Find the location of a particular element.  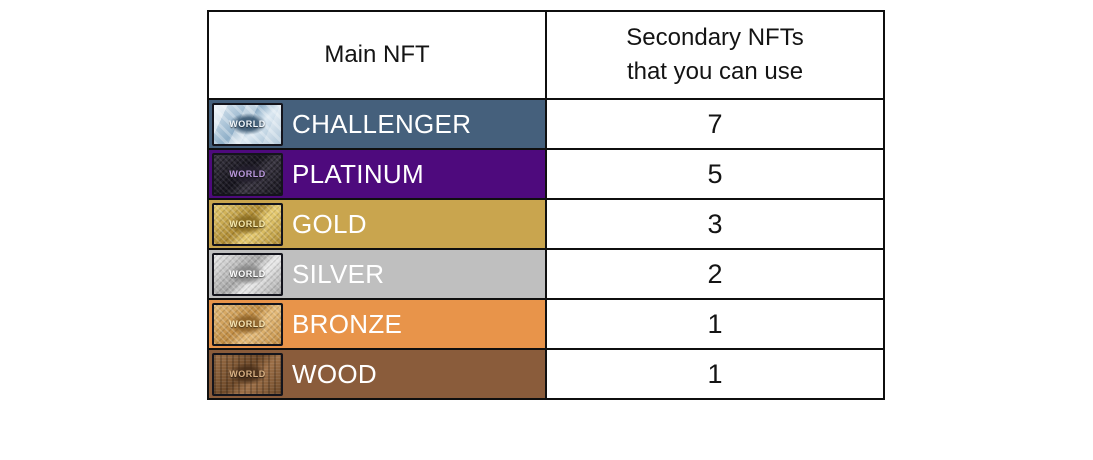

tier-cell: WORLD PLATINUM is located at coordinates (378, 174).